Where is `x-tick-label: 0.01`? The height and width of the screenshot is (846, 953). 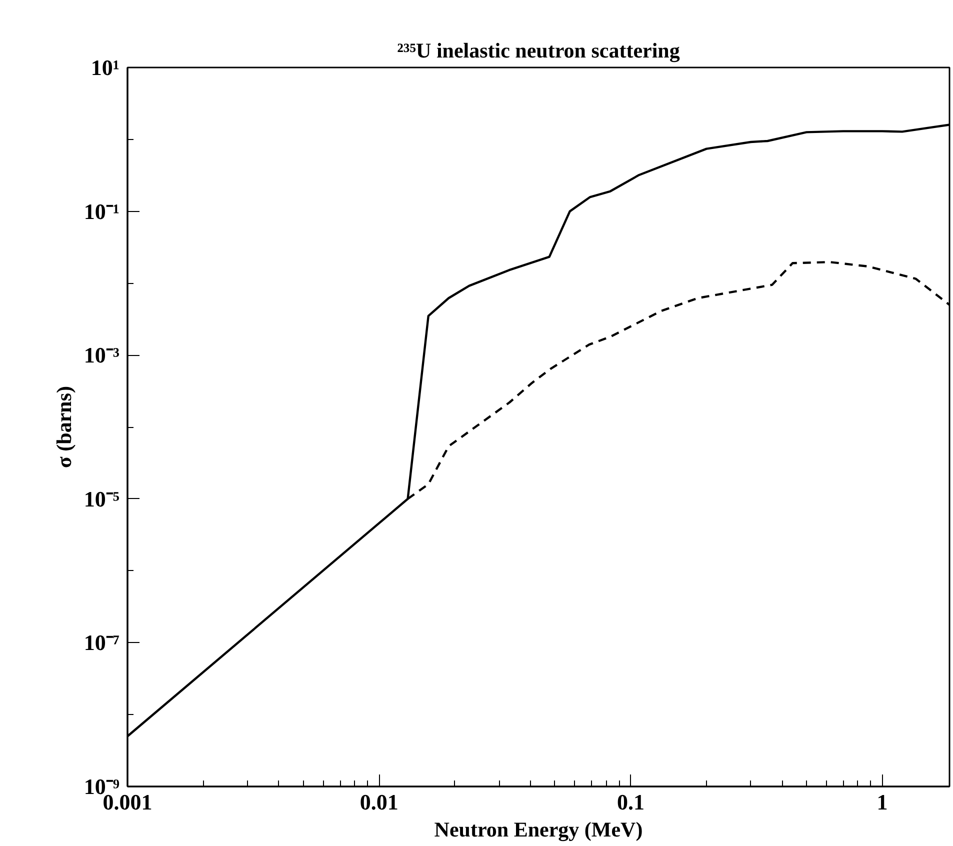
x-tick-label: 0.01 is located at coordinates (379, 802).